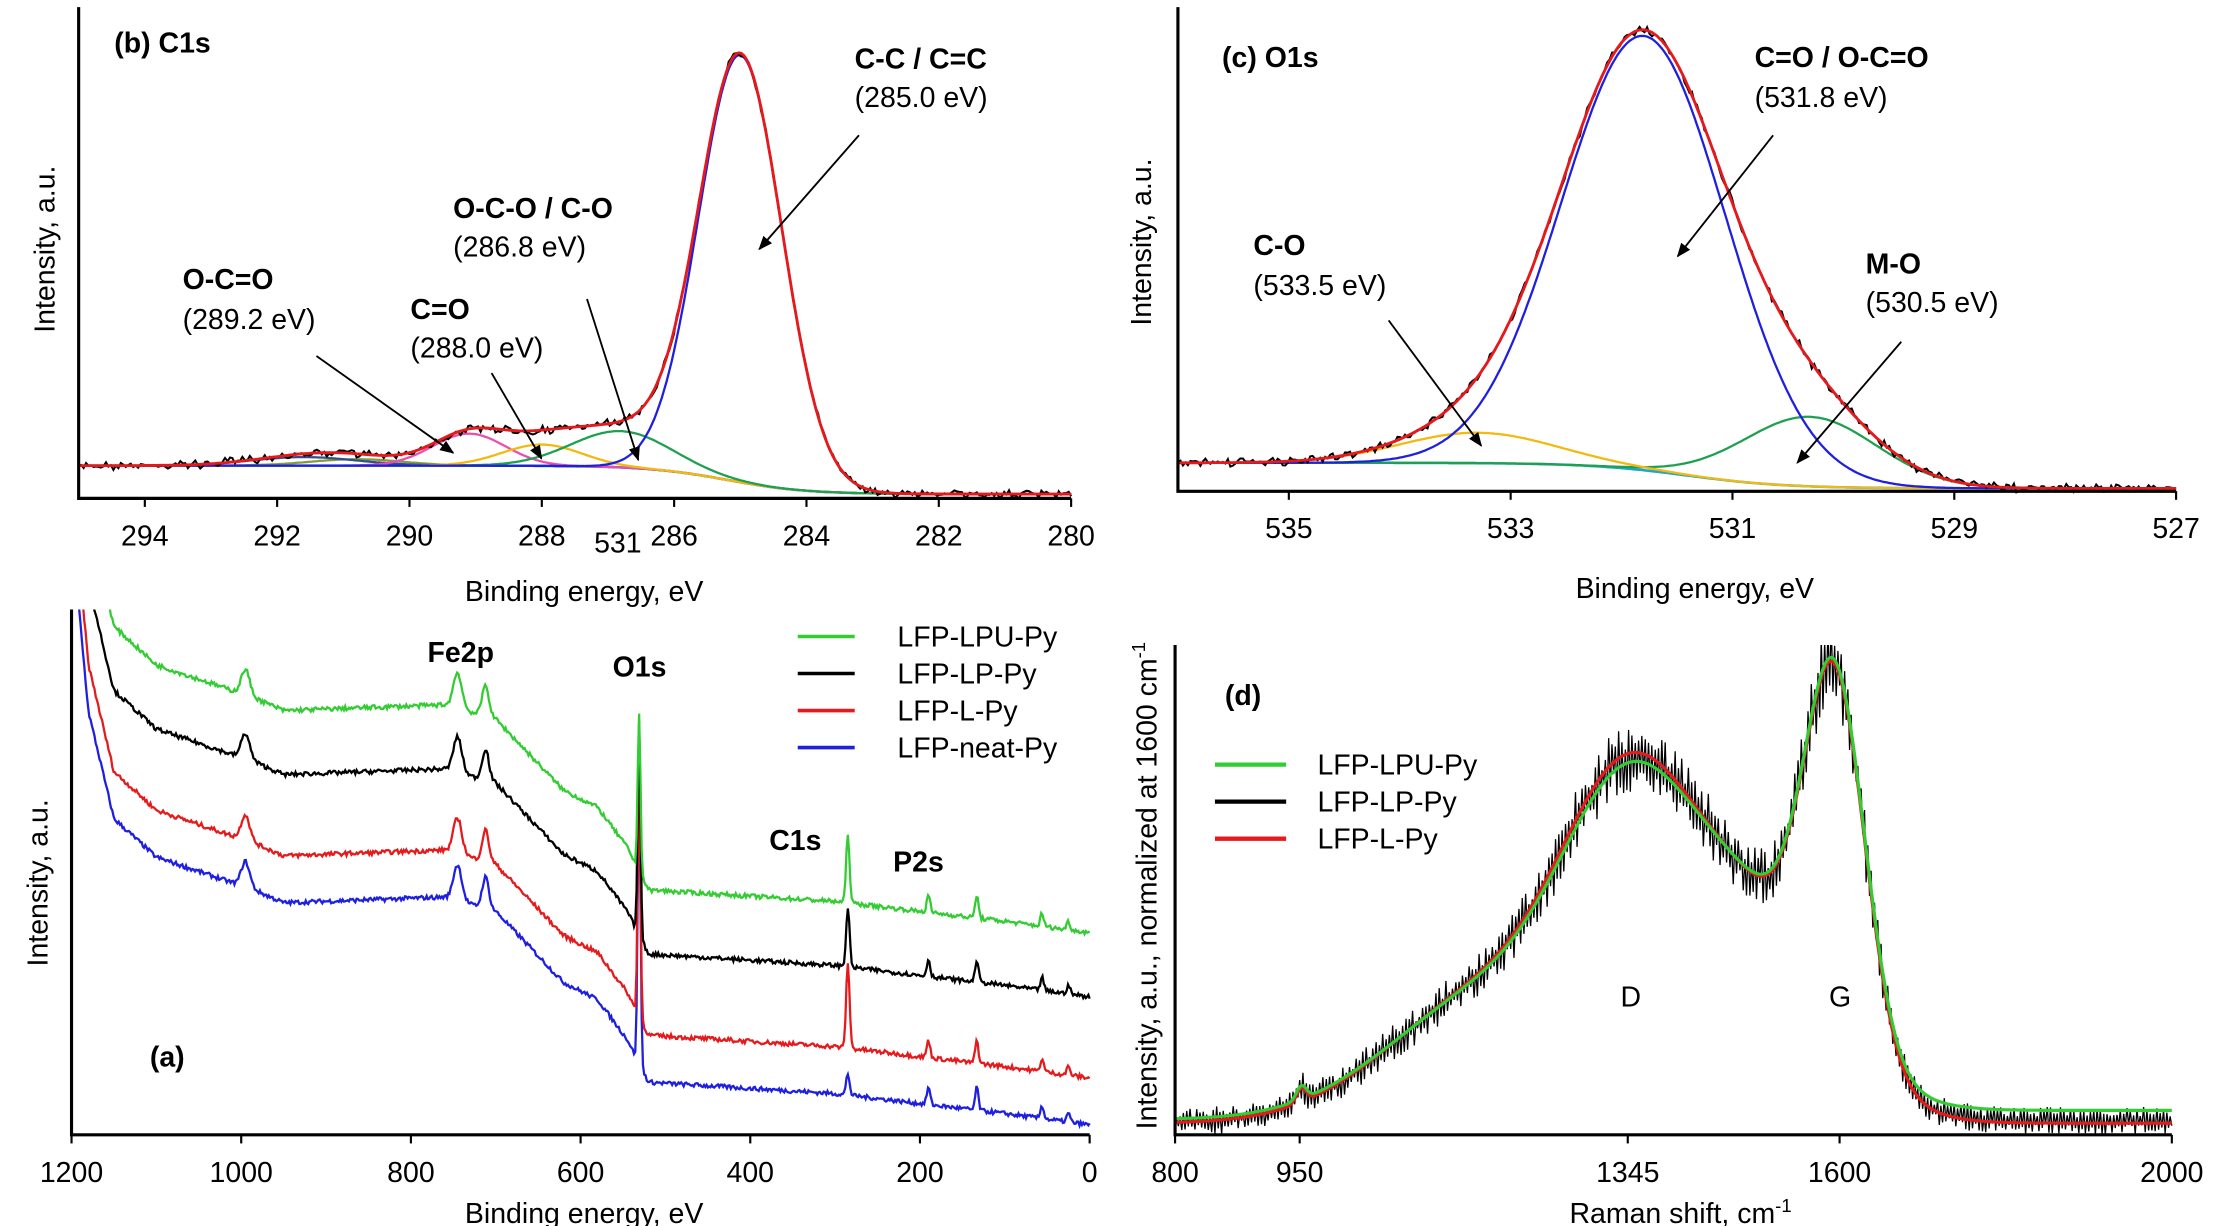 The image size is (2222, 1226). I want to click on d-tick-label: 2000, so click(2171, 1173).